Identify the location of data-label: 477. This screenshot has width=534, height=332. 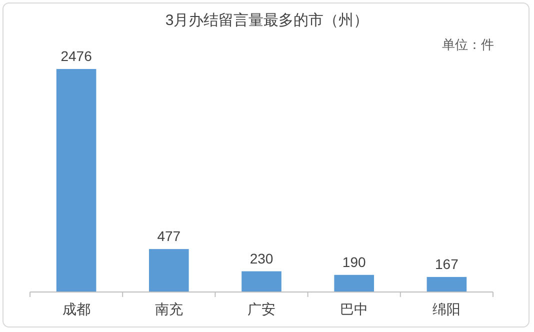
(169, 236).